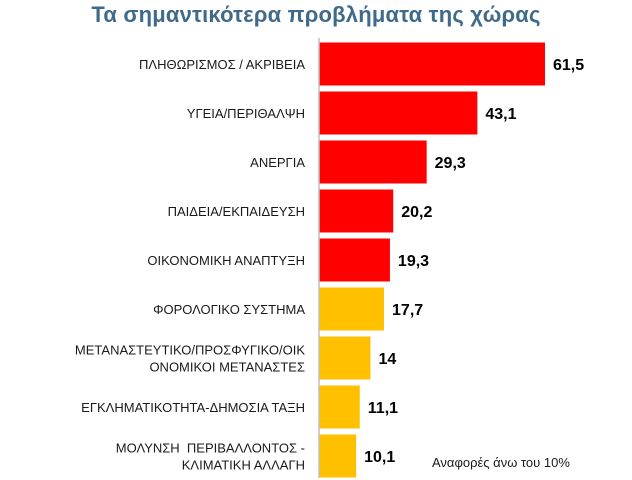 The width and height of the screenshot is (632, 480). Describe the element at coordinates (383, 408) in the screenshot. I see `value-label: 11,1` at that location.